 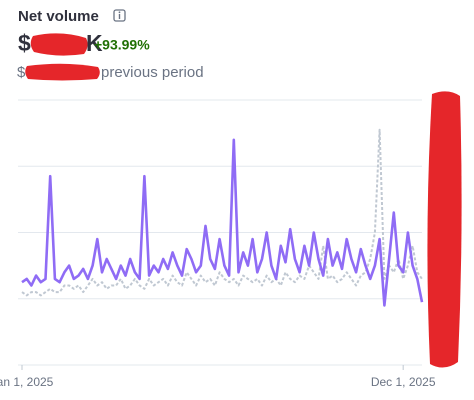 What do you see at coordinates (27, 382) in the screenshot?
I see `x-tick-label: Jan 1, 2025` at bounding box center [27, 382].